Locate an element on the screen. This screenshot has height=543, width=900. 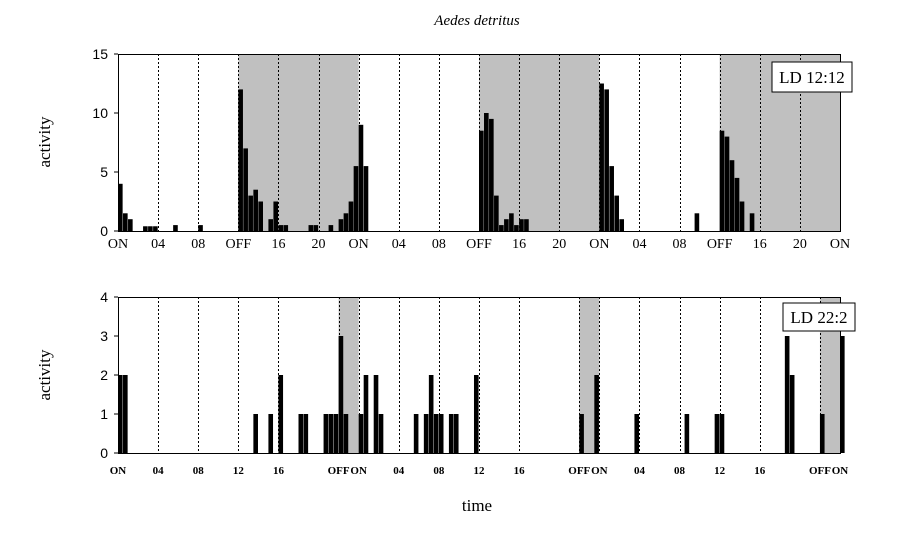
x-axis-label: time is located at coordinates (477, 505).